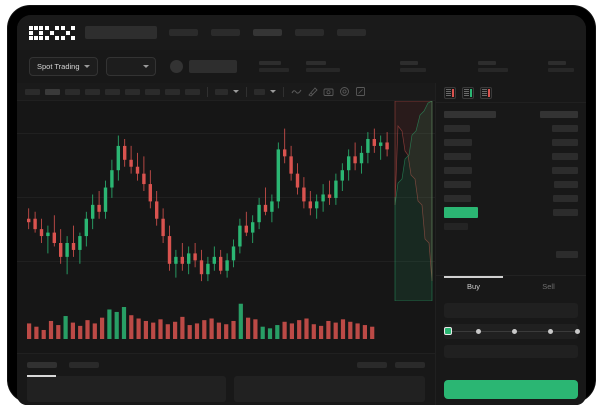  Describe the element at coordinates (511, 93) in the screenshot. I see `orderbook-header` at that location.